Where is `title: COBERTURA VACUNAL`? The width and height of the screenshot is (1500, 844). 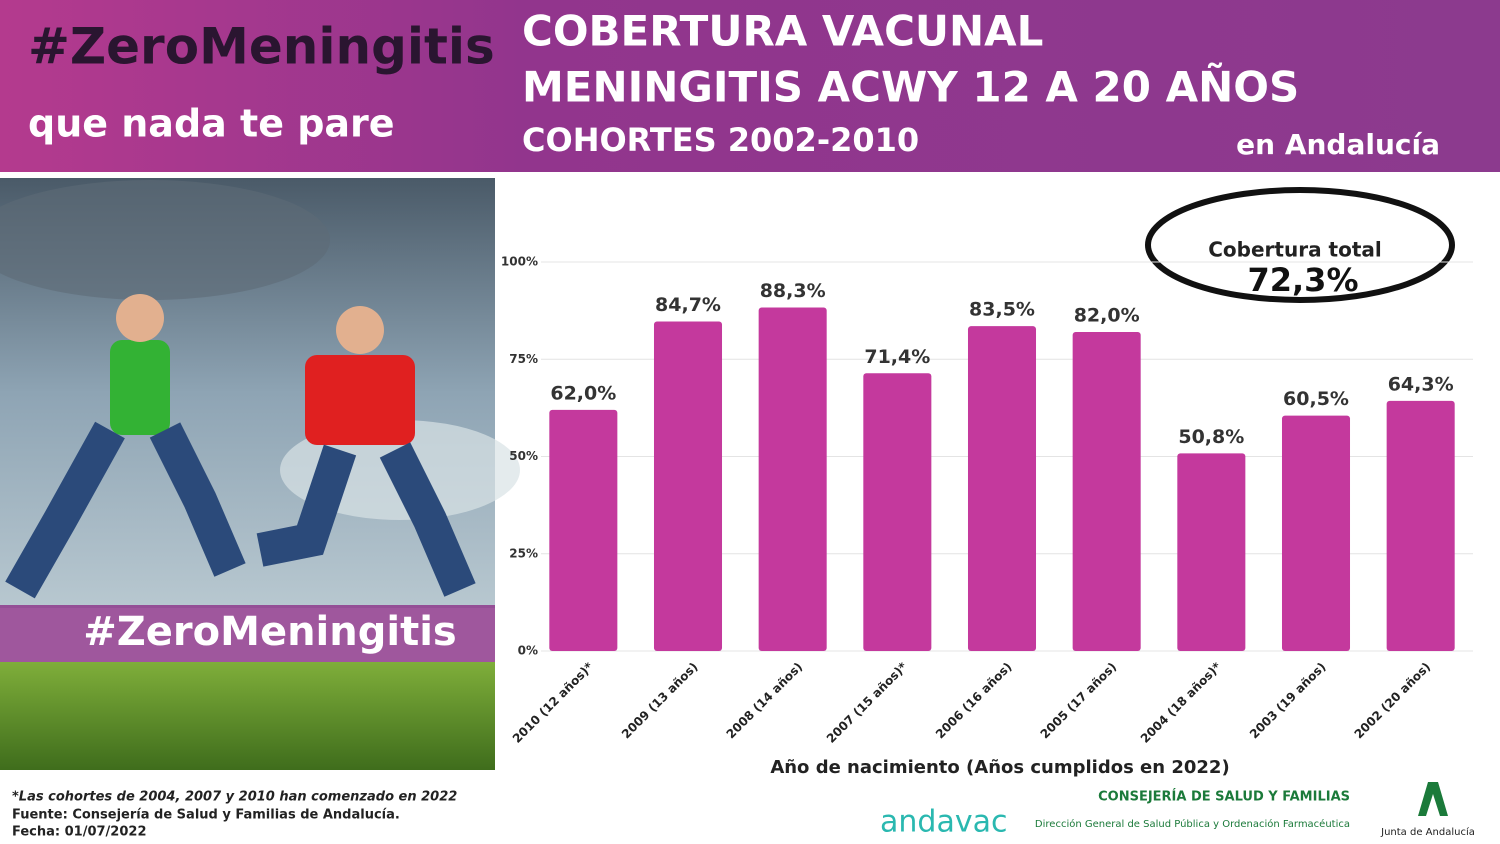 title: COBERTURA VACUNAL is located at coordinates (782, 31).